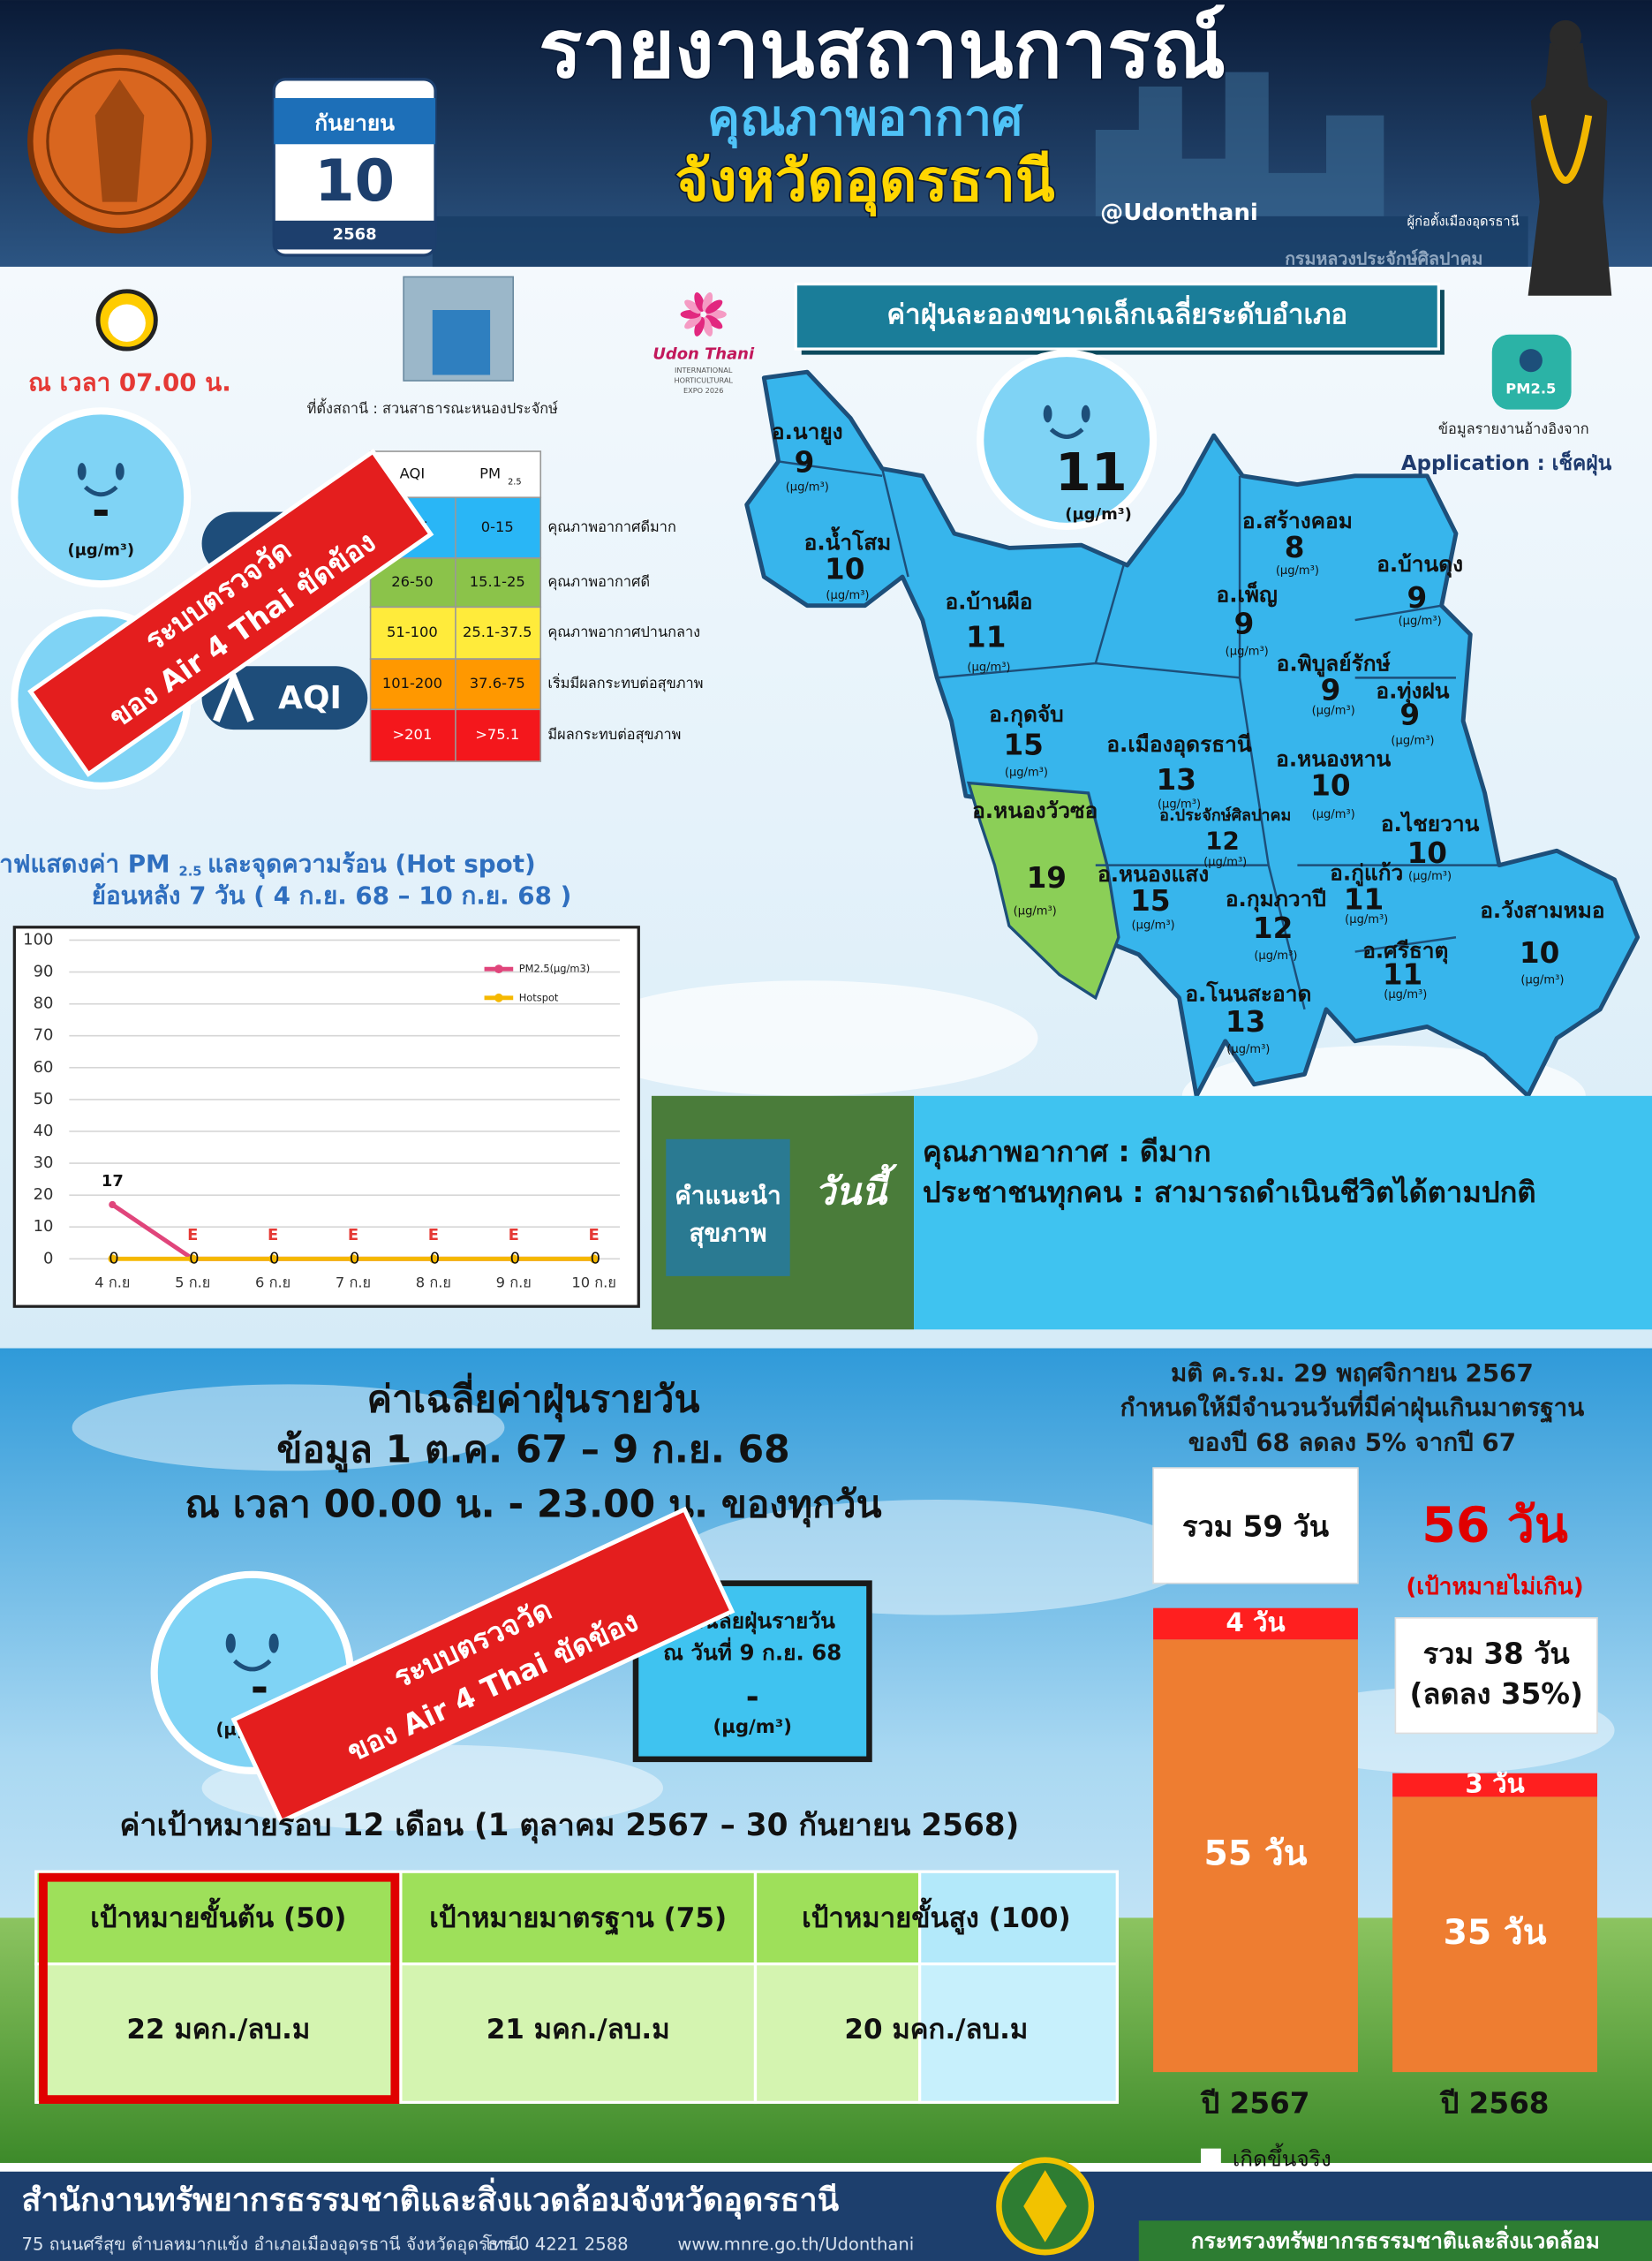  I want to click on clock-face, so click(127, 323).